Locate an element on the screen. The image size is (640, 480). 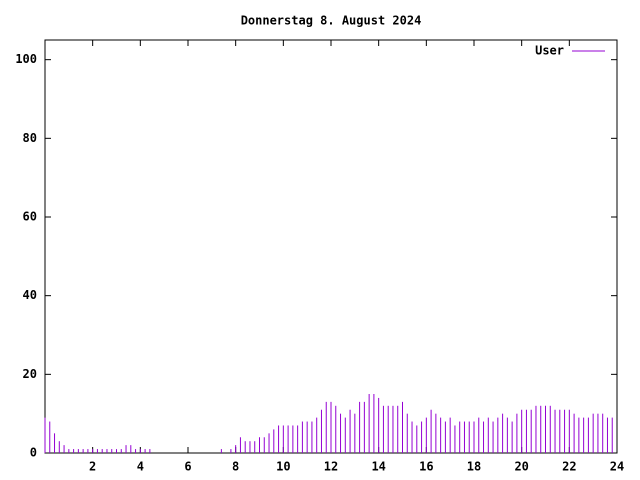
x-tick-label: 8 is located at coordinates (235, 467).